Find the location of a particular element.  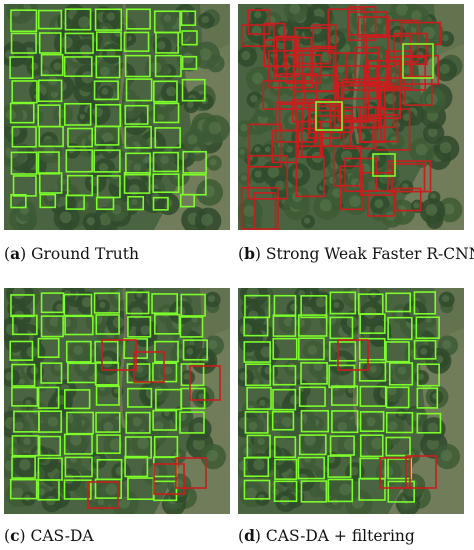

caption-c: (c) CAS-DA is located at coordinates (49, 535).